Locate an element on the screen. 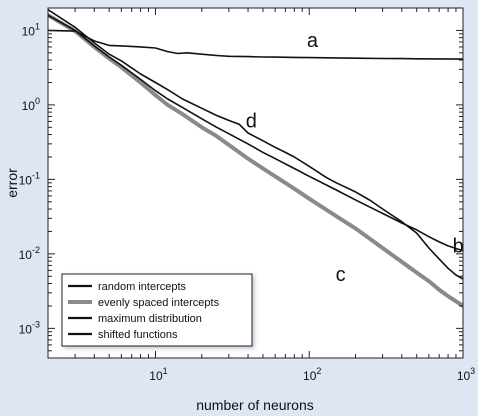 The image size is (478, 416). y-tick-label: 10⁻² is located at coordinates (29, 253).